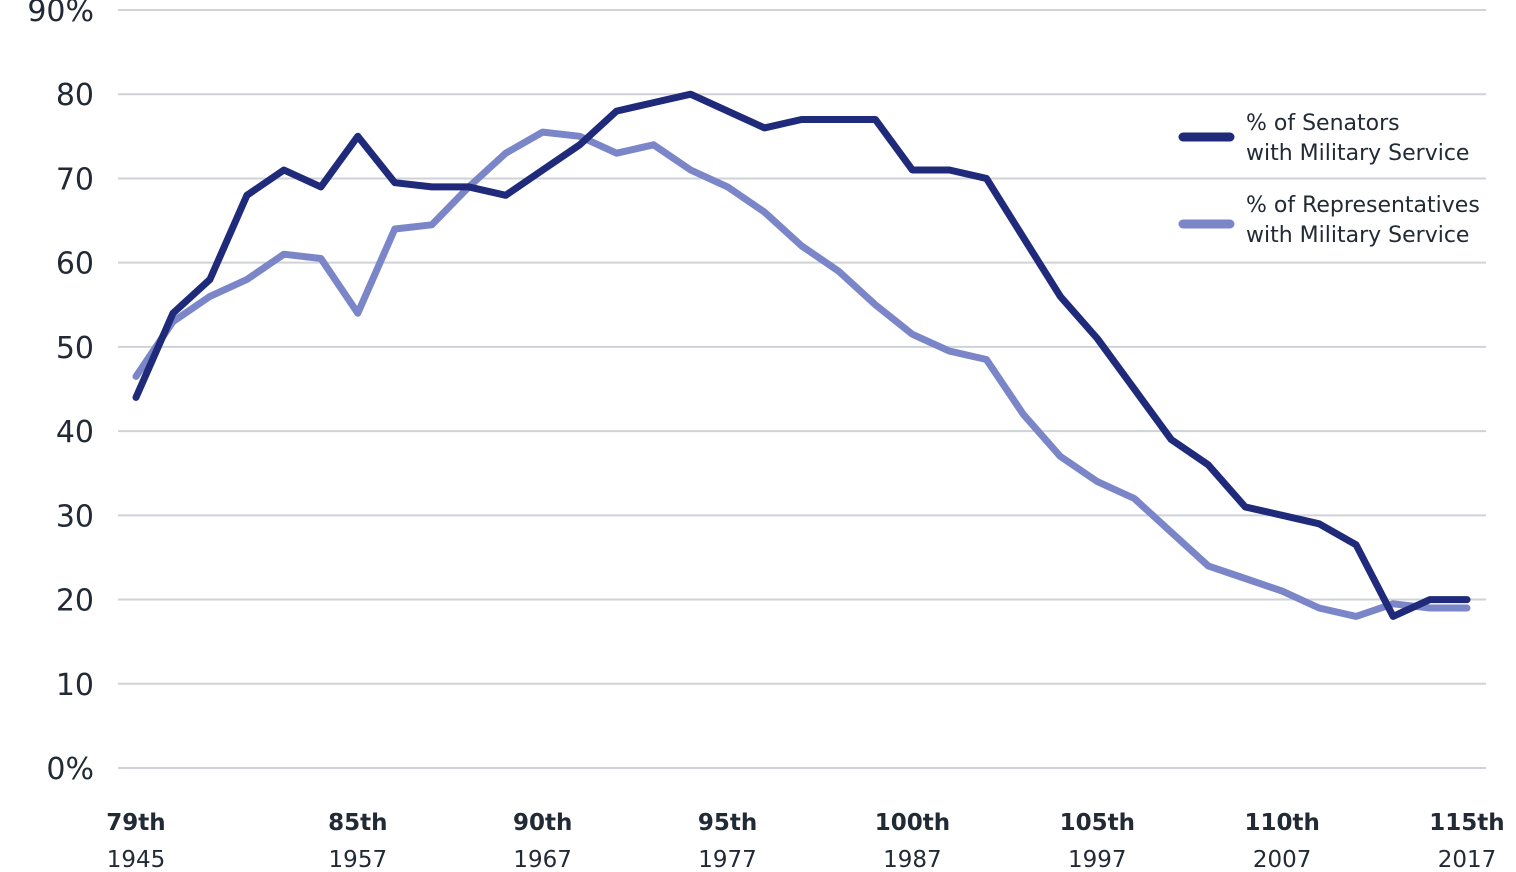  Describe the element at coordinates (75, 264) in the screenshot. I see `y-tick-label: 60` at that location.